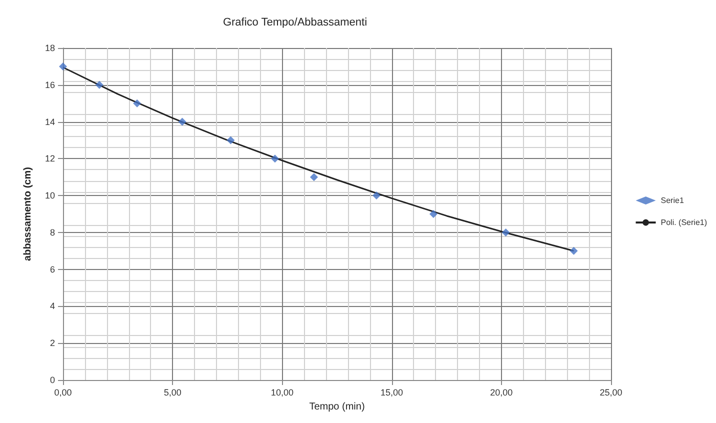 Image resolution: width=716 pixels, height=423 pixels. Describe the element at coordinates (52, 232) in the screenshot. I see `y-tick-label: 8` at that location.